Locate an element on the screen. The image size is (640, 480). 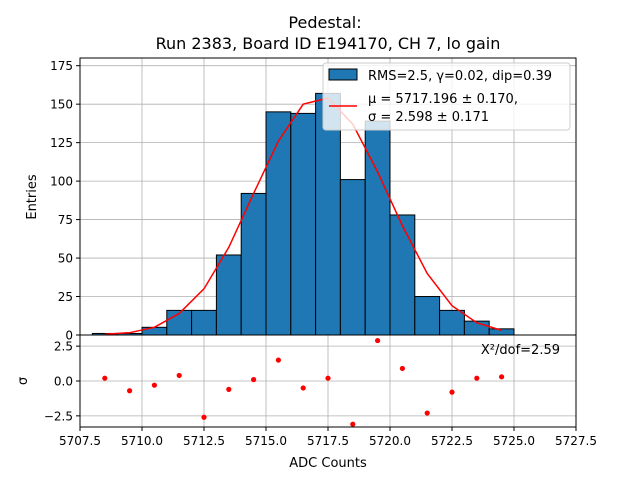
x-tick-label-5: 5720.0 is located at coordinates (390, 441).